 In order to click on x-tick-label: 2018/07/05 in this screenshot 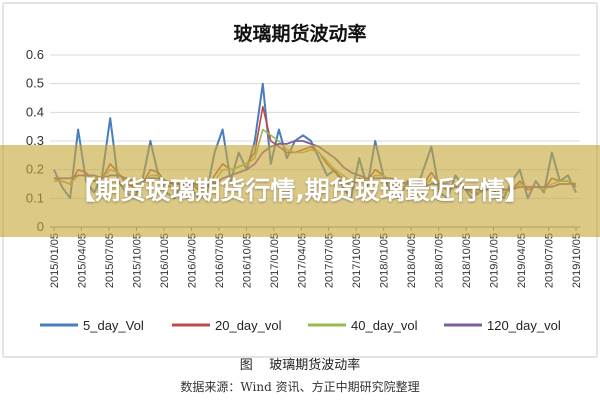, I will do `click(440, 260)`.